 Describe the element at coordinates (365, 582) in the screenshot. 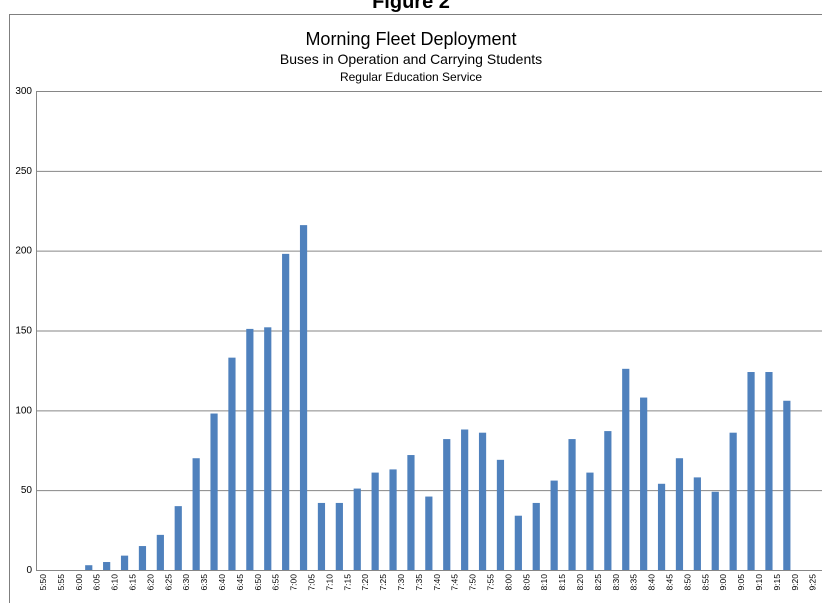

I see `x-tick-label: 7:20` at that location.